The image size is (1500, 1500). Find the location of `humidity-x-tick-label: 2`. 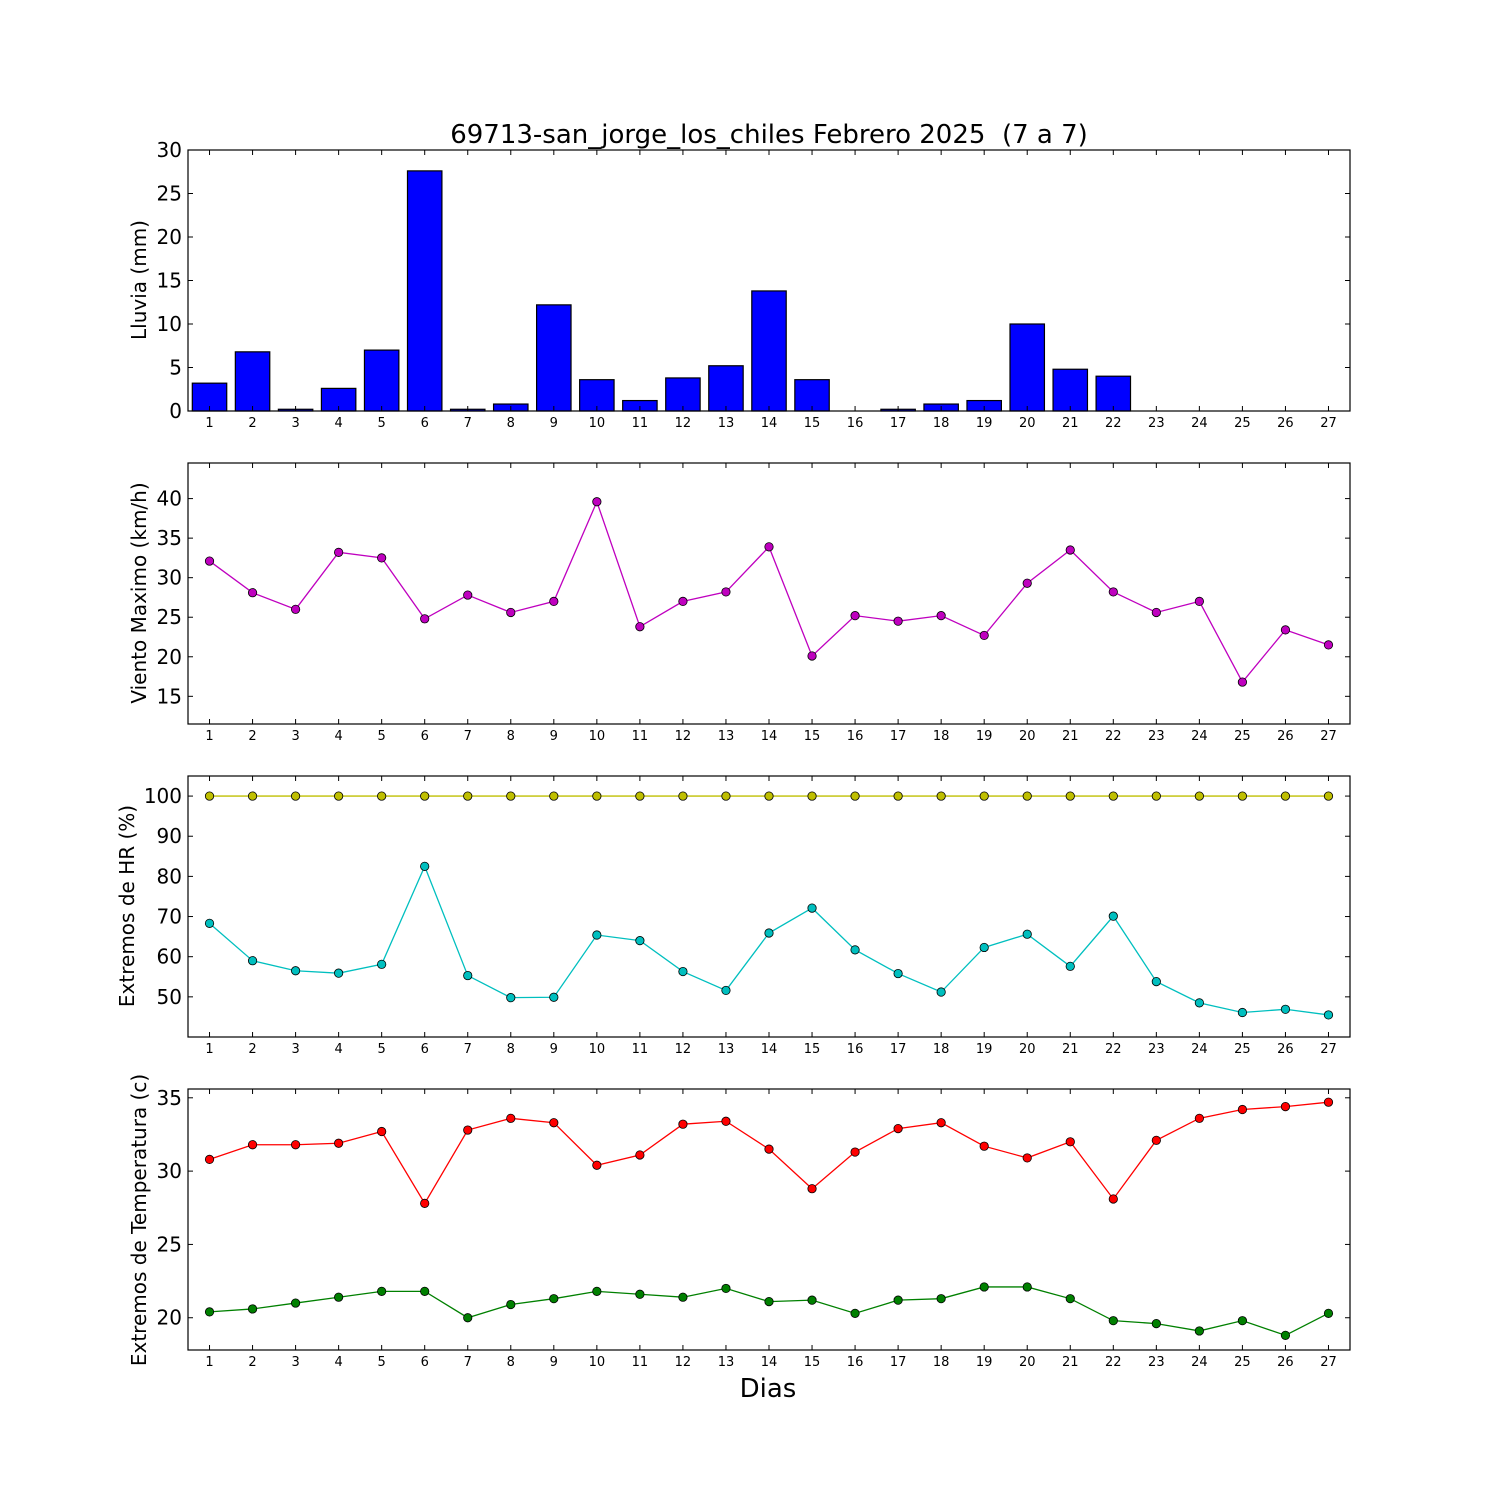

humidity-x-tick-label: 2 is located at coordinates (252, 1049).